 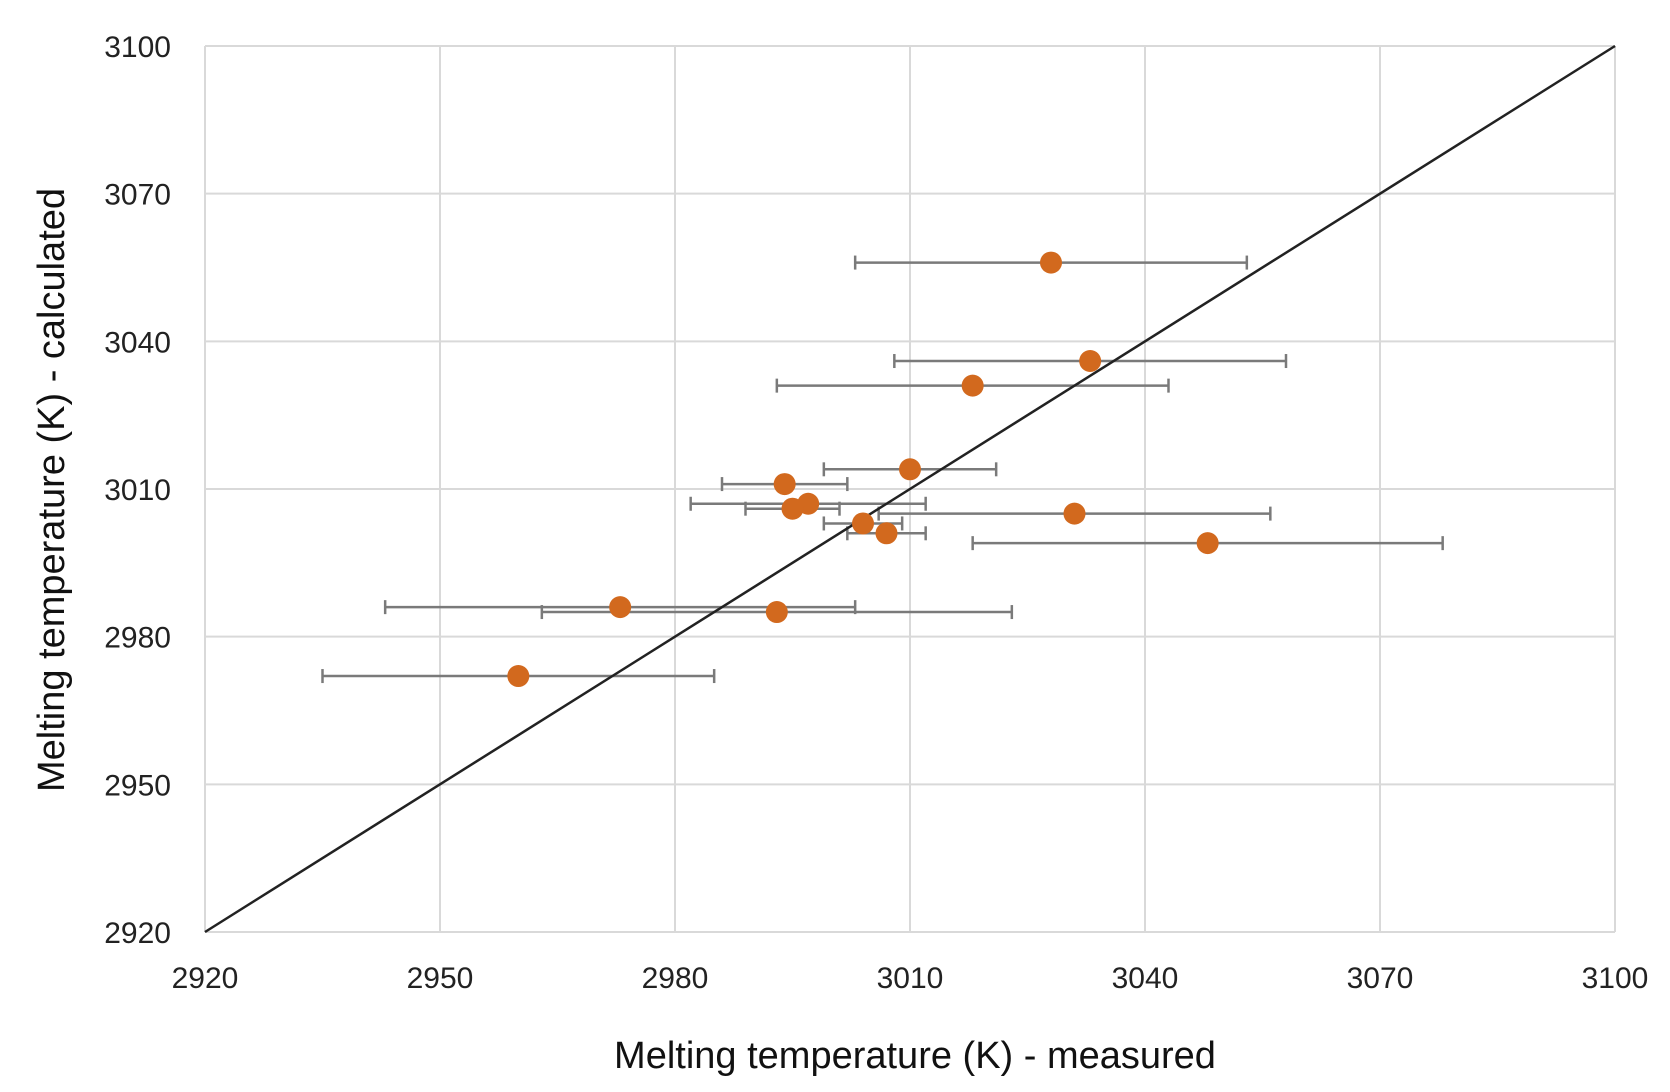 I want to click on x-axis-ticks: 2920 2950 2980 3010 3040 3070 3100, so click(x=910, y=978).